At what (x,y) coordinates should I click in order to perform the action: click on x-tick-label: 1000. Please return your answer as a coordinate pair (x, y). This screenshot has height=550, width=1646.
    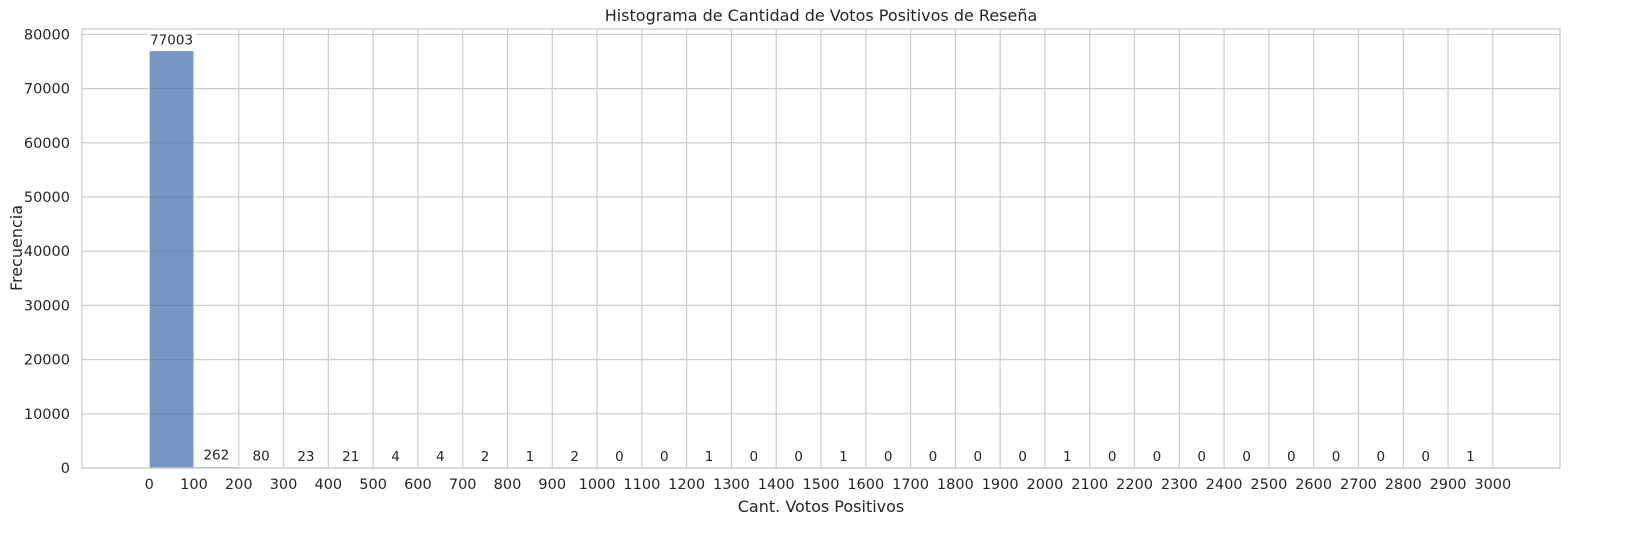
    Looking at the image, I should click on (597, 485).